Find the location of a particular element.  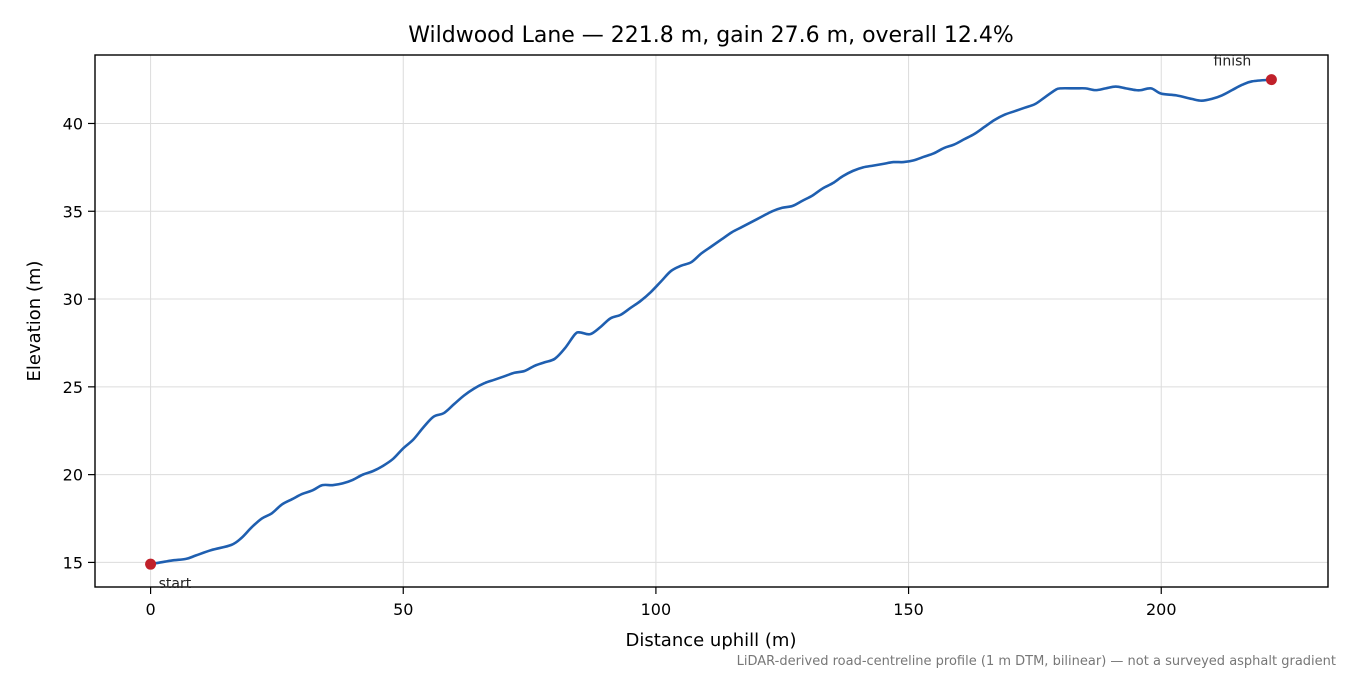

x-tick-label: 50 is located at coordinates (403, 609).